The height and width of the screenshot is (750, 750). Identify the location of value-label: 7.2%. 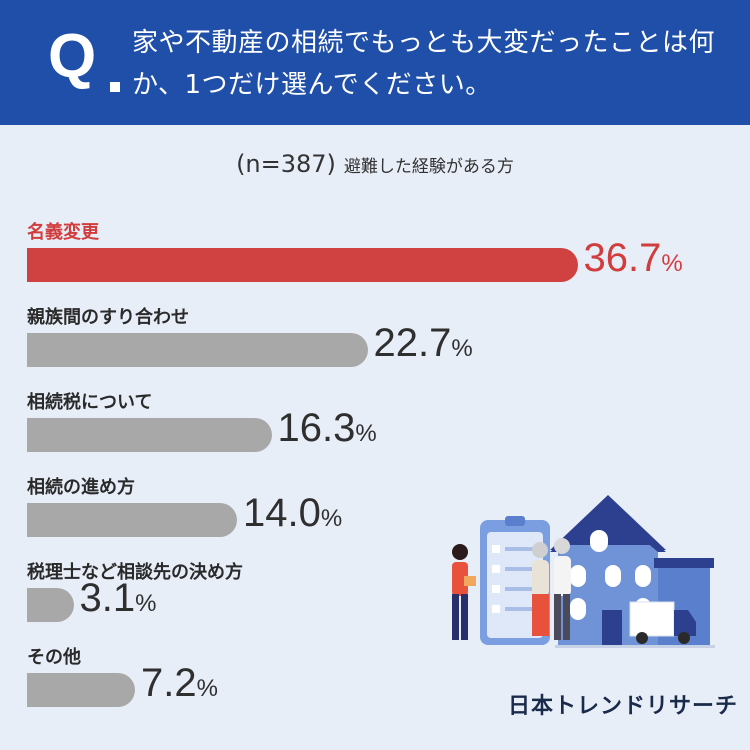
(179, 683).